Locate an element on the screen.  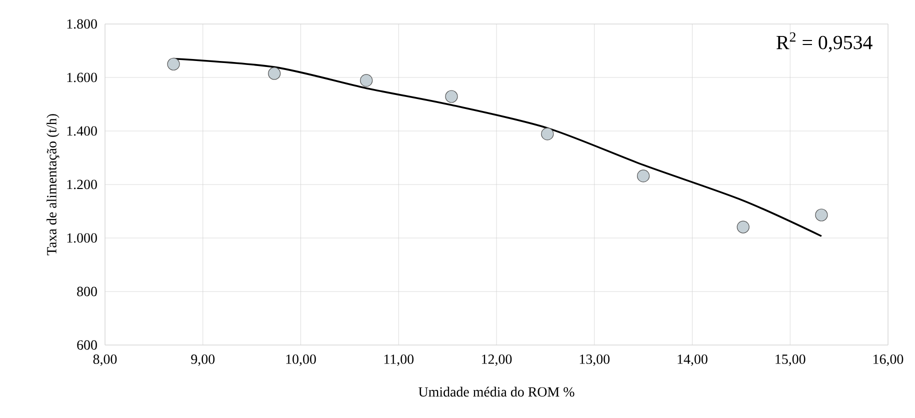
x-tick-label: 14,00 is located at coordinates (693, 360).